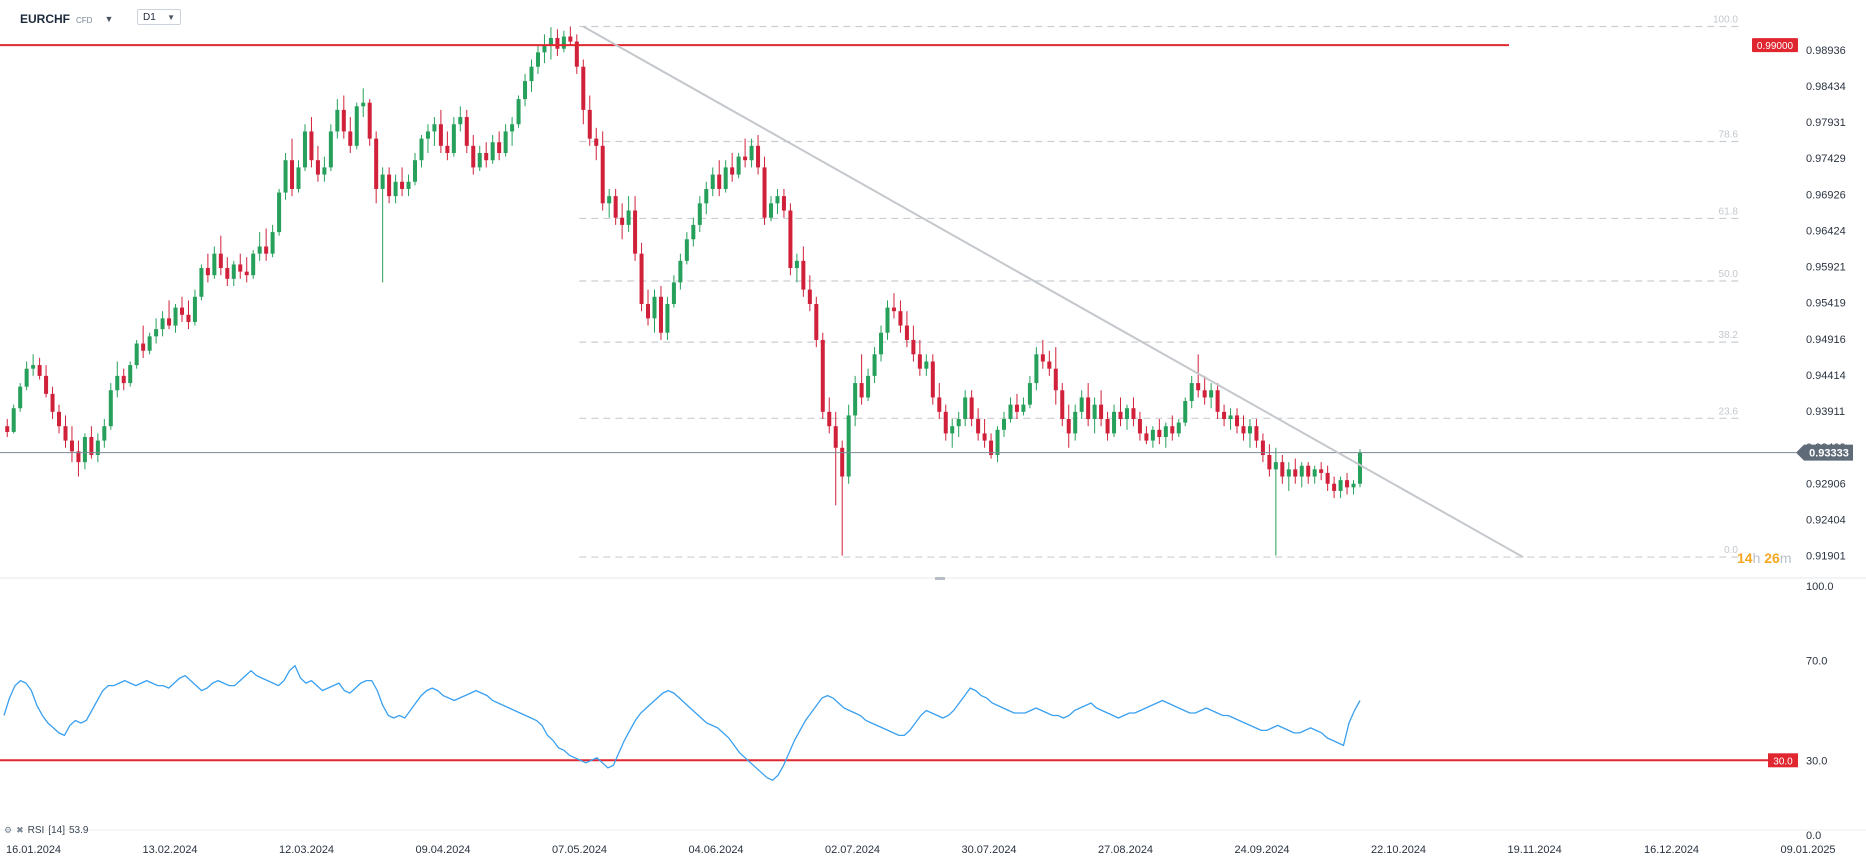 Image resolution: width=1866 pixels, height=865 pixels. What do you see at coordinates (1729, 335) in the screenshot?
I see `fib-level-label: 38.2` at bounding box center [1729, 335].